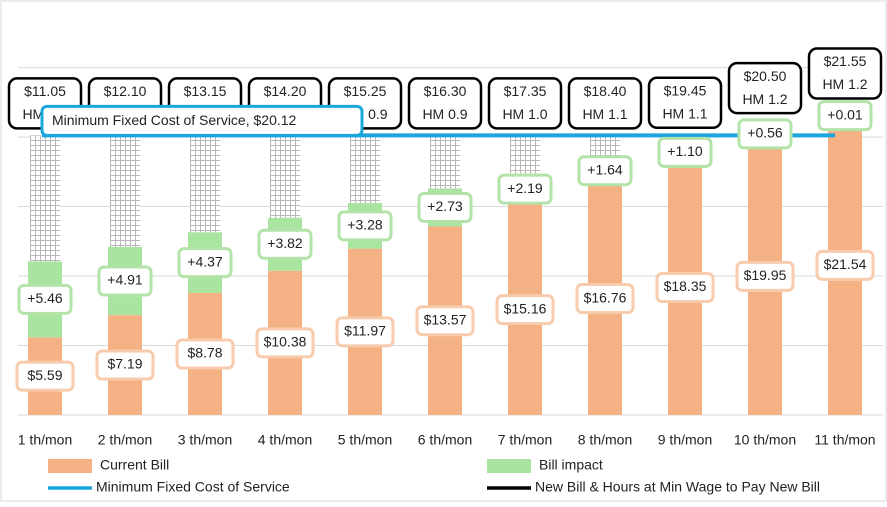  Describe the element at coordinates (445, 91) in the screenshot. I see `data-label: $16.30` at that location.